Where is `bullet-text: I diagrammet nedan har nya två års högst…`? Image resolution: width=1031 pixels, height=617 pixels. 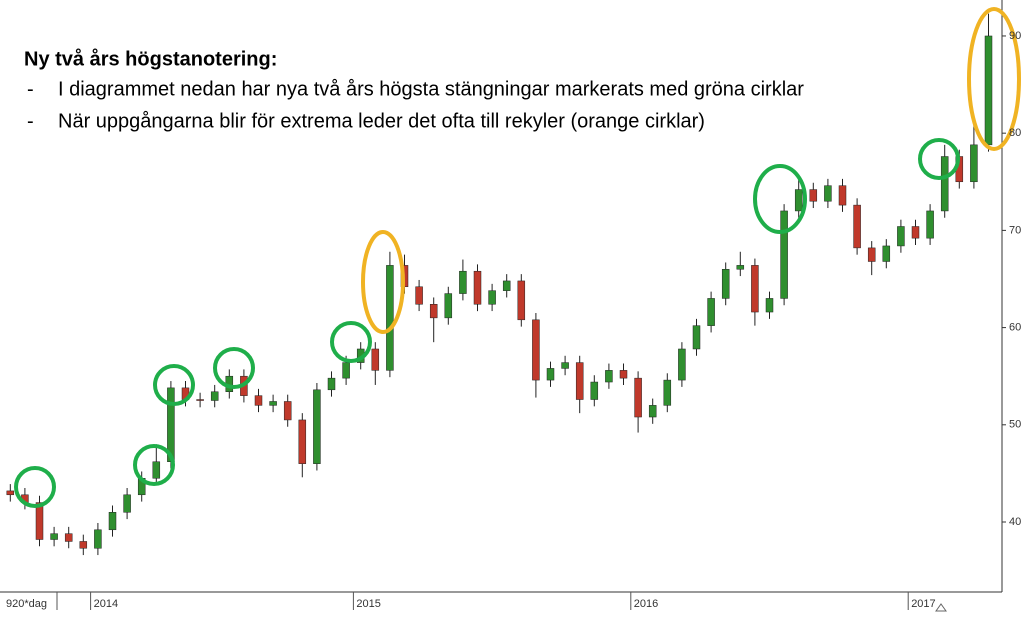
bullet-text: I diagrammet nedan har nya två års högst… is located at coordinates (431, 89).